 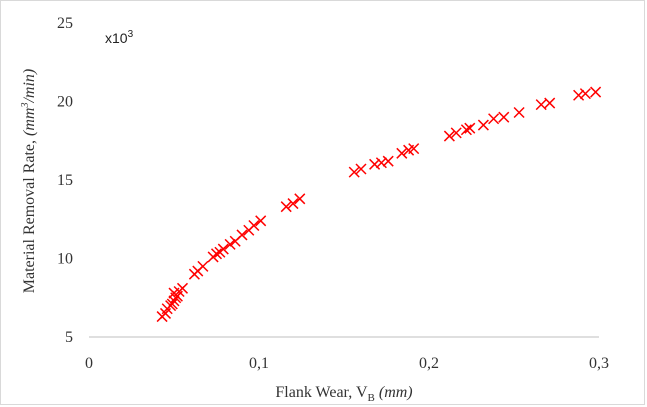 I want to click on x-tick-label: 0,2, so click(x=429, y=363).